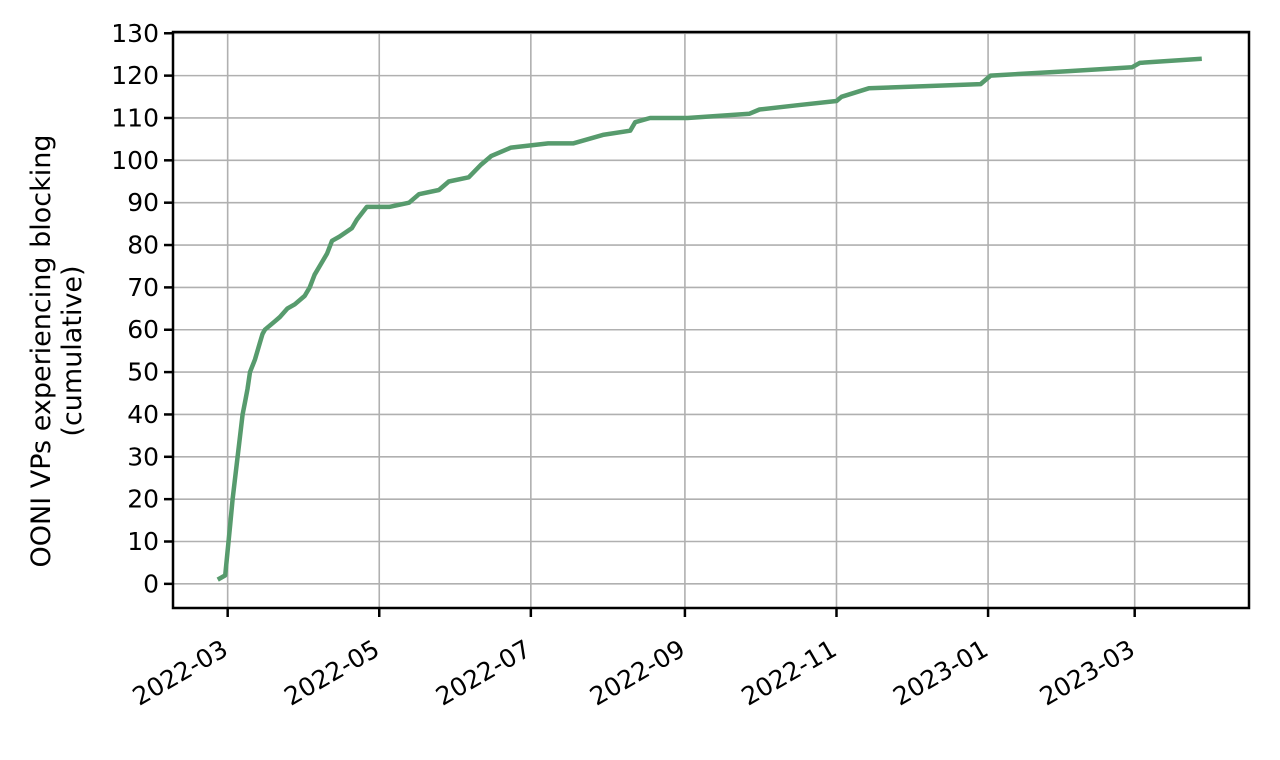 This screenshot has width=1280, height=760. What do you see at coordinates (143, 414) in the screenshot?
I see `y-tick-label: 40` at bounding box center [143, 414].